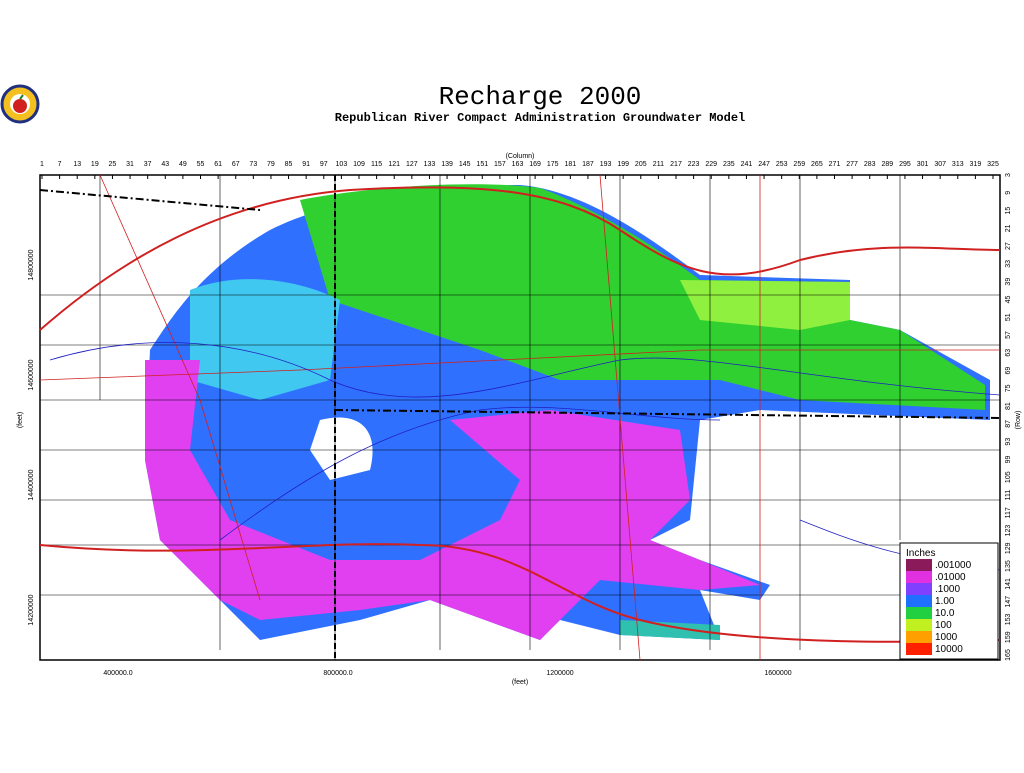 This screenshot has width=1024, height=773. Describe the element at coordinates (31, 484) in the screenshot. I see `y-tick-label: 14400000` at that location.